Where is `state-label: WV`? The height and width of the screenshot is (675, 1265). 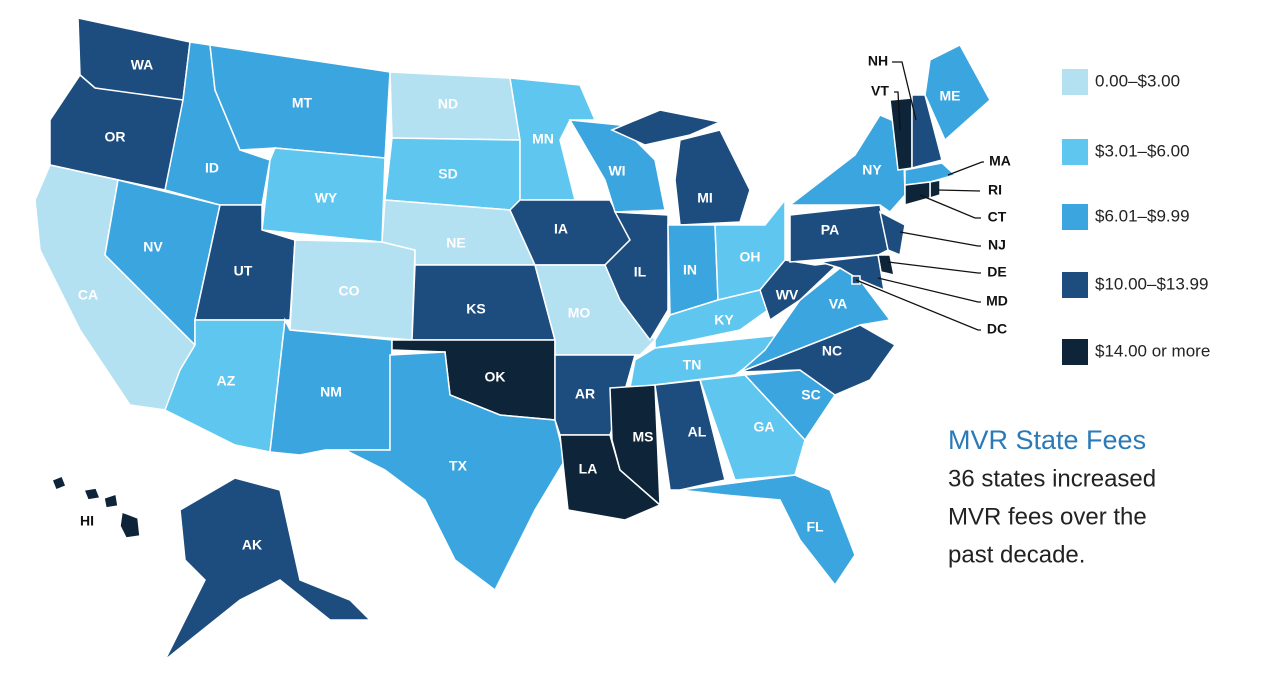
state-label: WV is located at coordinates (787, 295).